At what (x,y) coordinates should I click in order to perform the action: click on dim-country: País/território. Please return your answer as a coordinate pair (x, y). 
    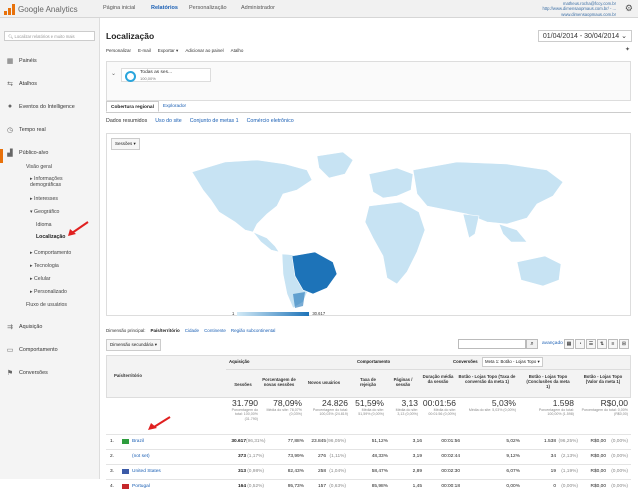
    Looking at the image, I should click on (165, 330).